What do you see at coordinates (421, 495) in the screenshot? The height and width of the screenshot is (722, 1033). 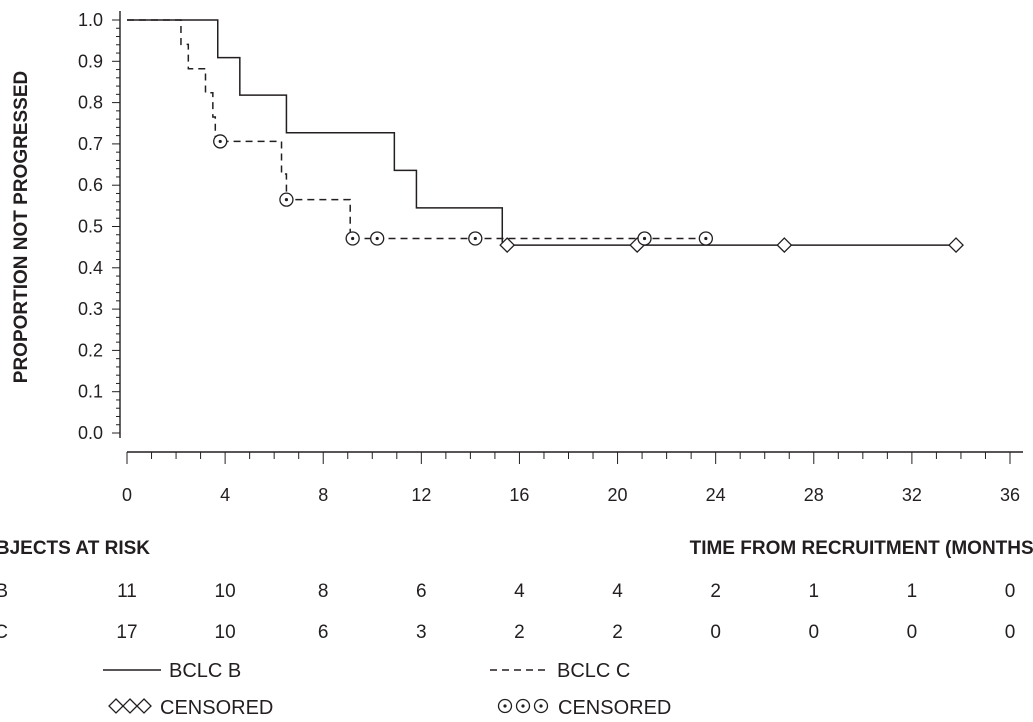 I see `x-tick-label: 12` at bounding box center [421, 495].